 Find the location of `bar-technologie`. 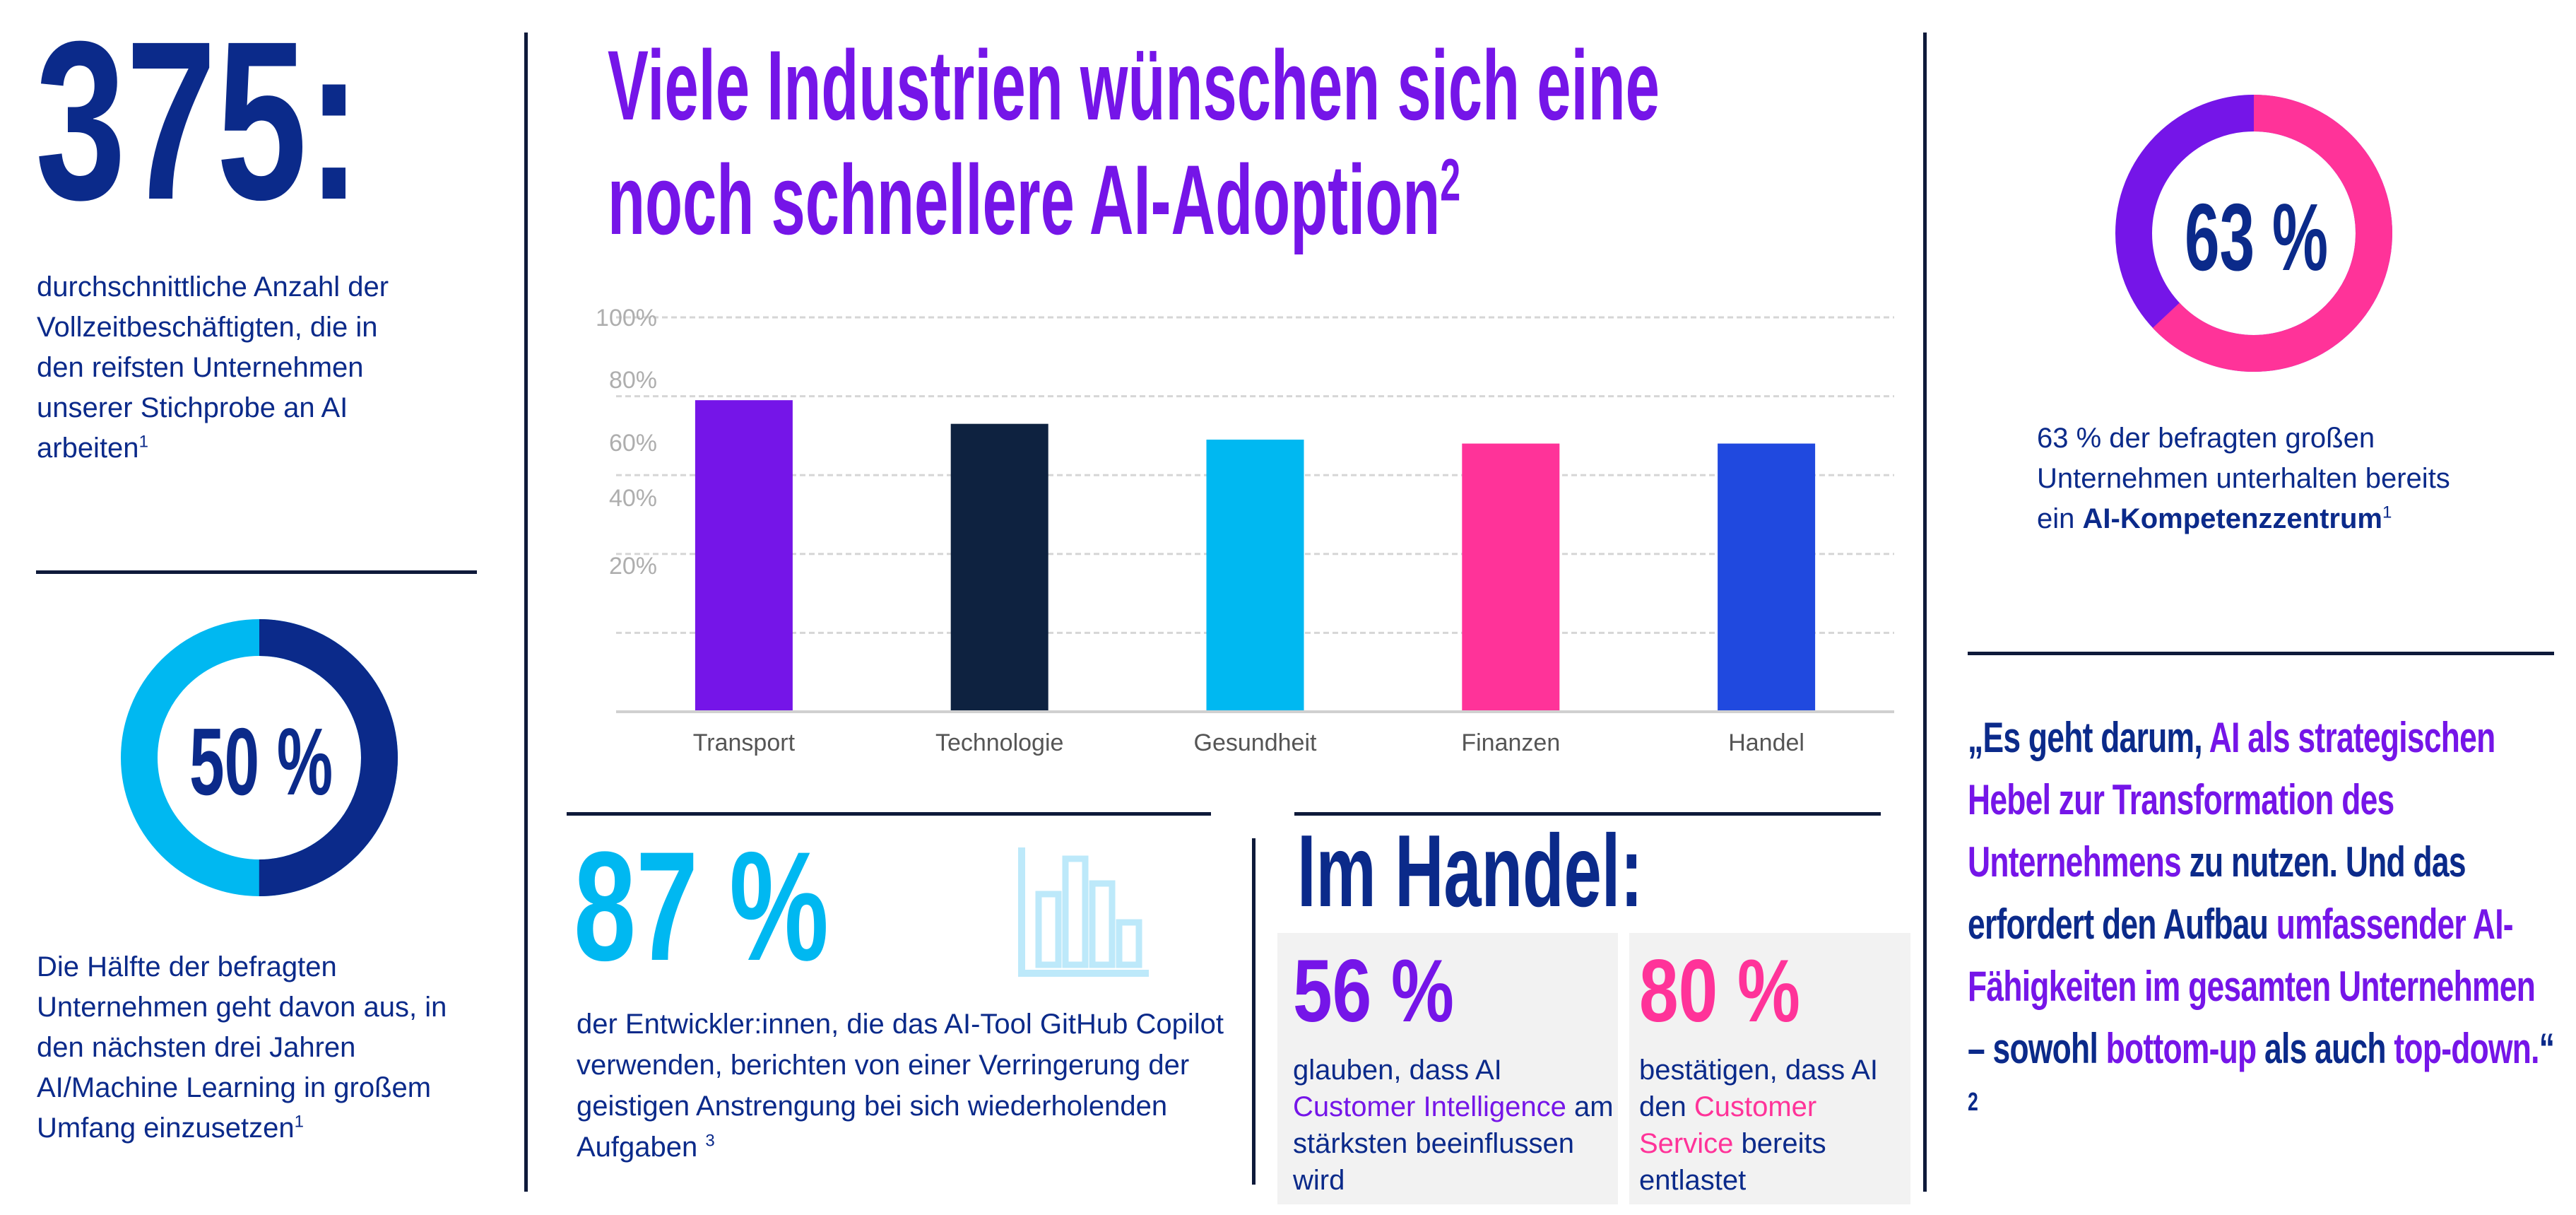

bar-technologie is located at coordinates (999, 567).